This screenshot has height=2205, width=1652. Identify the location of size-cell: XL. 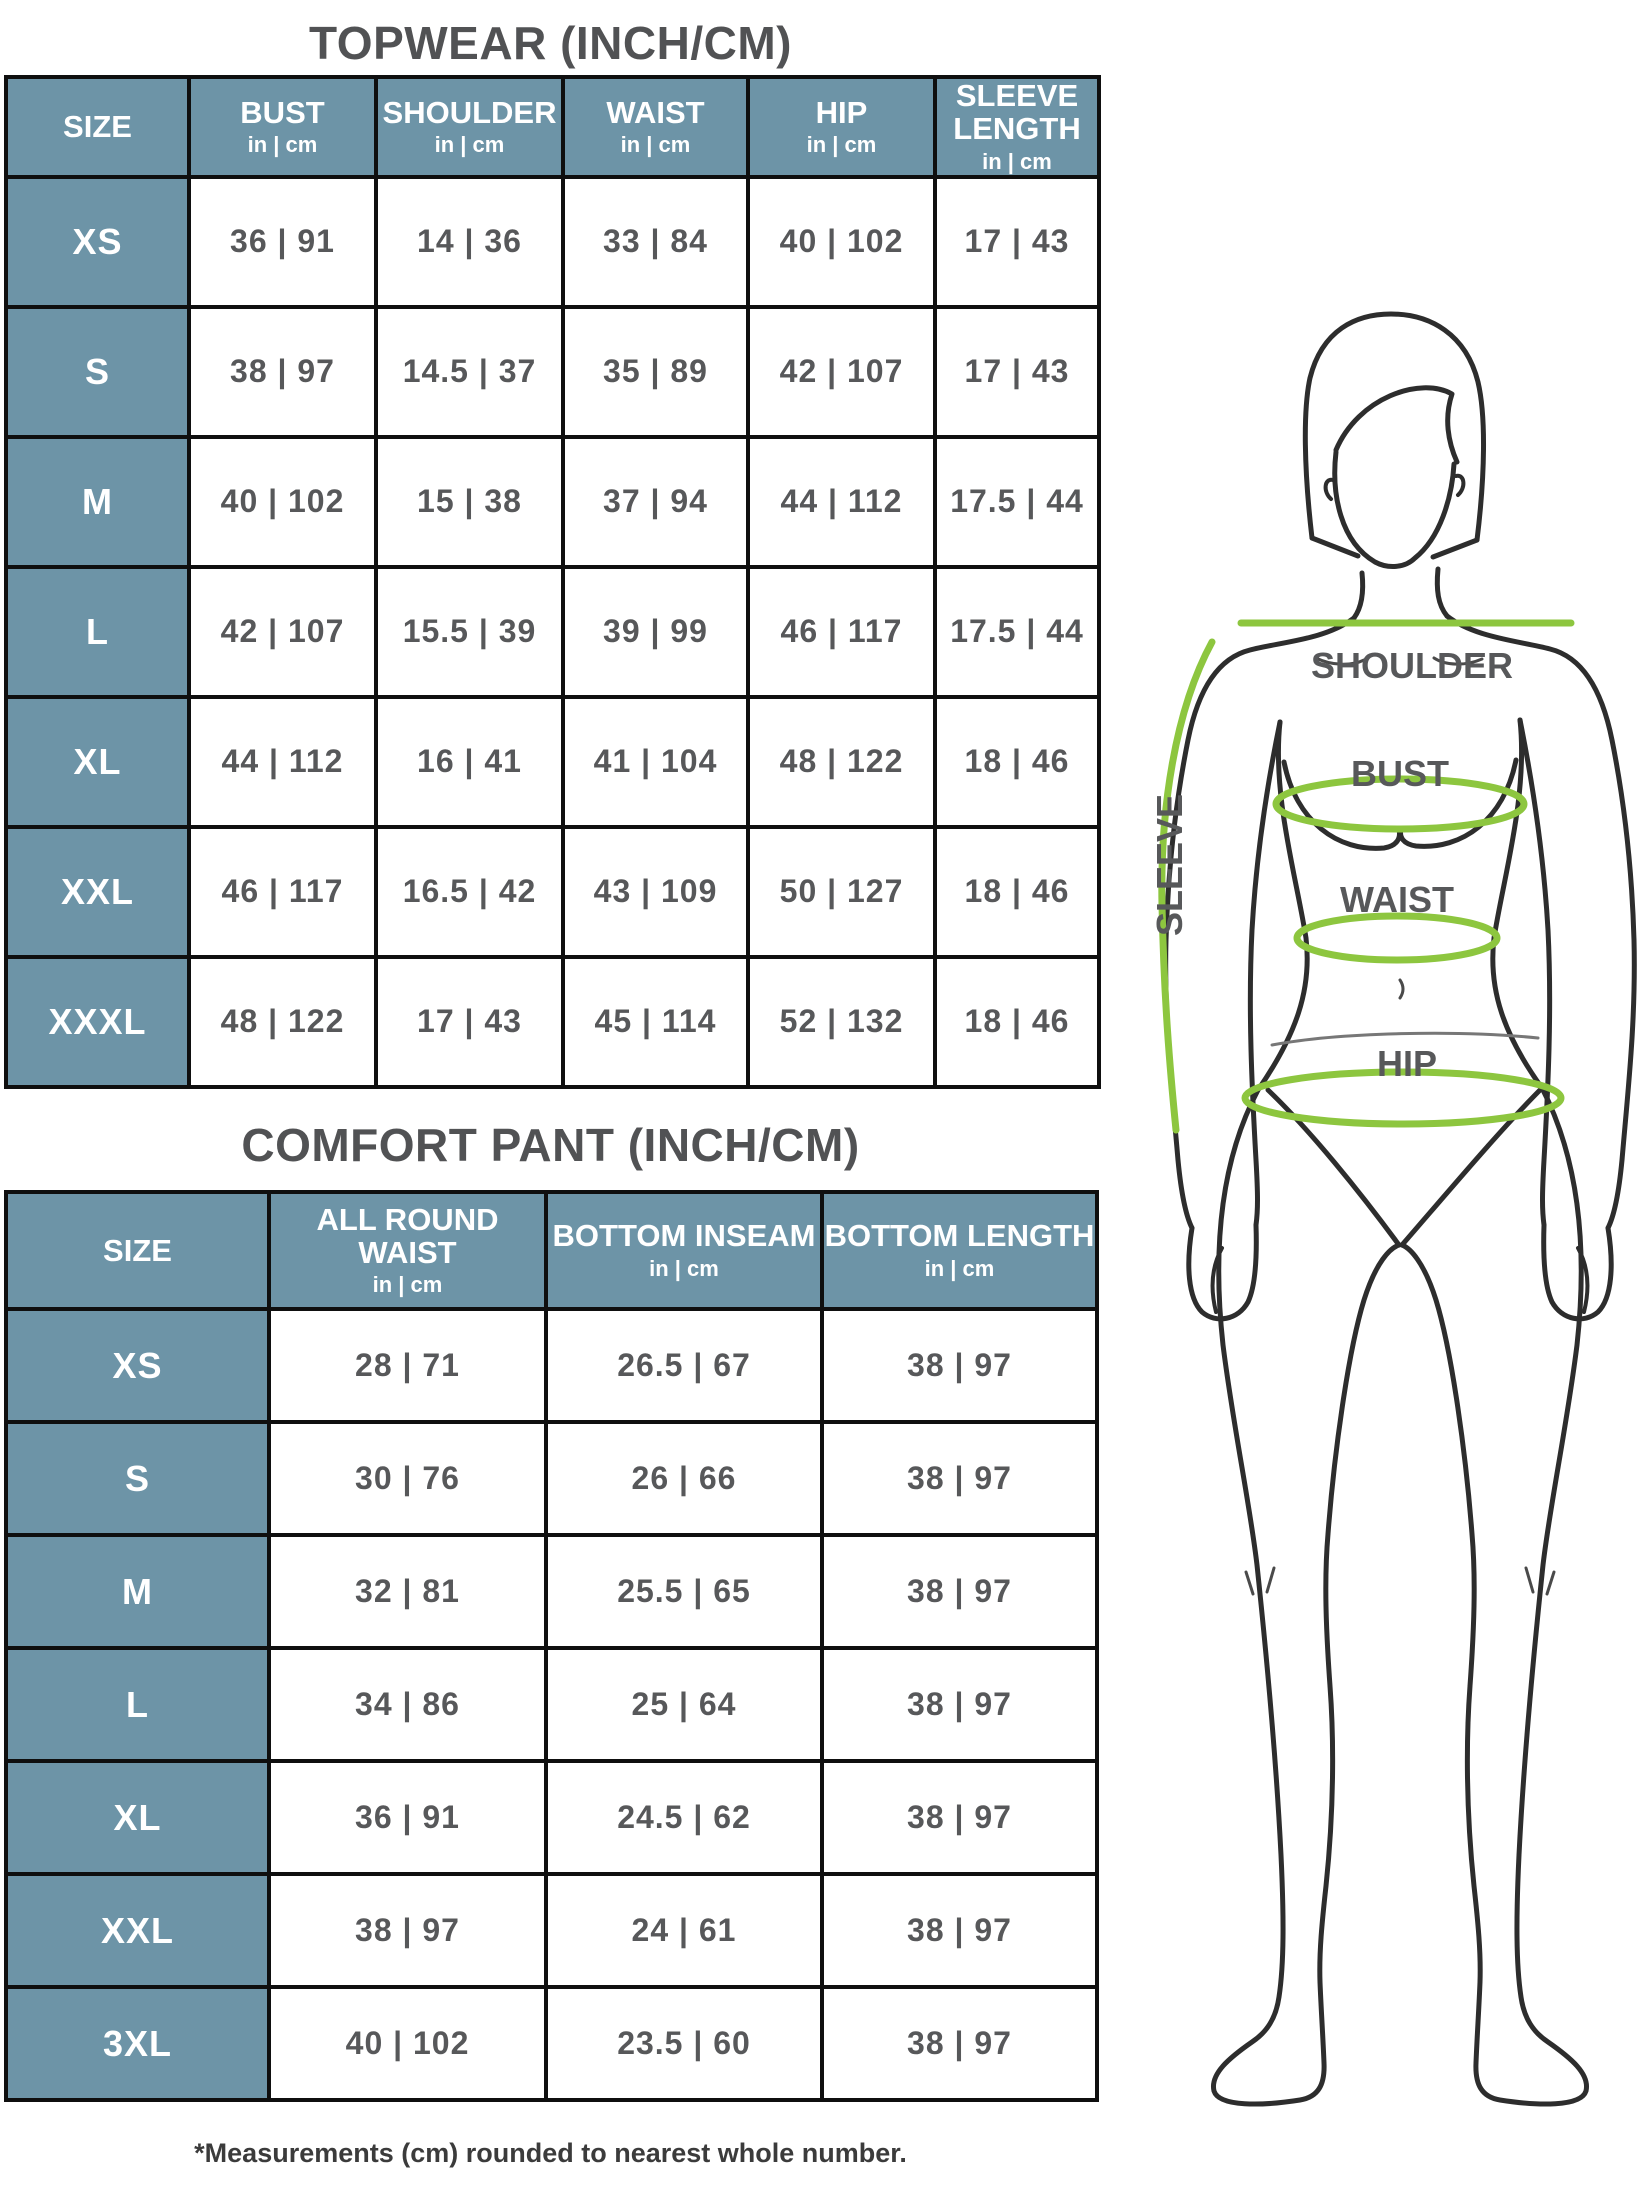
(97, 761).